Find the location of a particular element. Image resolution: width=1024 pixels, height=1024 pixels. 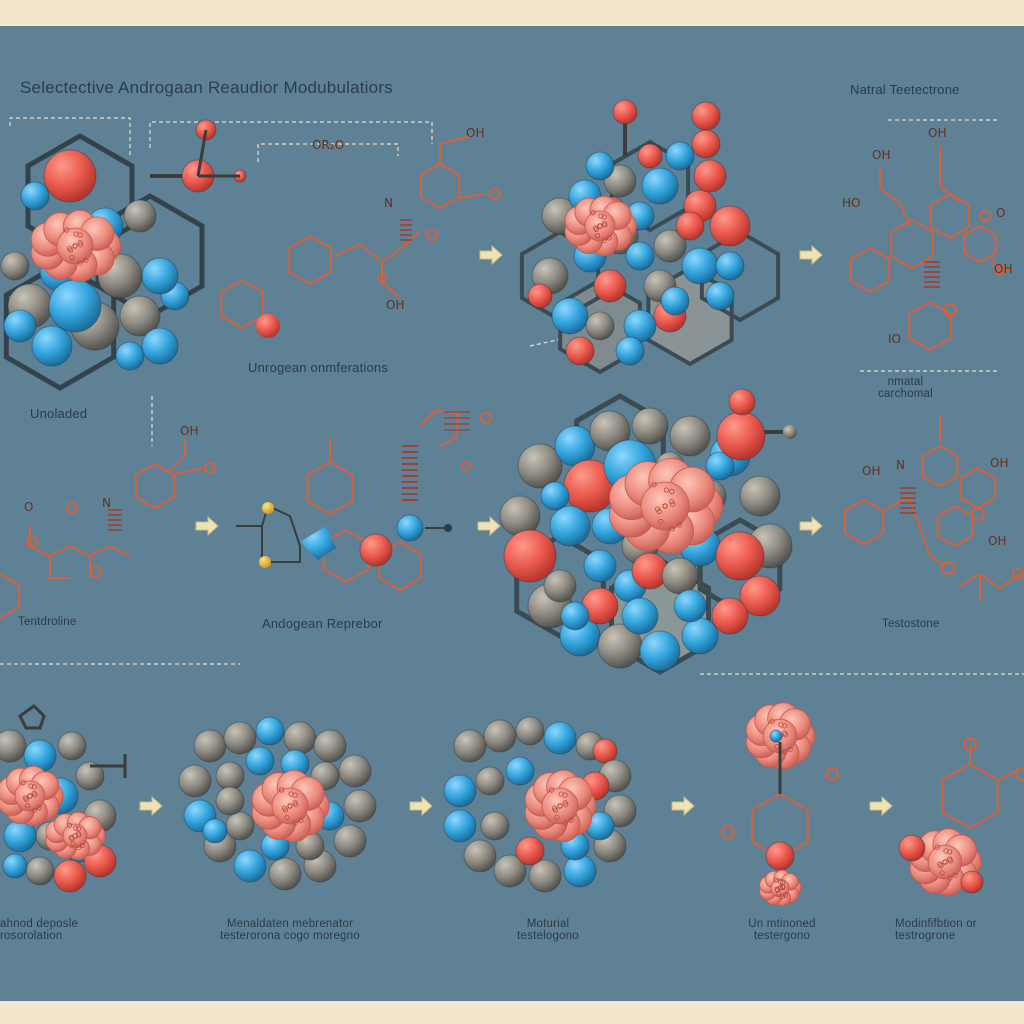

chem-label: O is located at coordinates (29, 507).